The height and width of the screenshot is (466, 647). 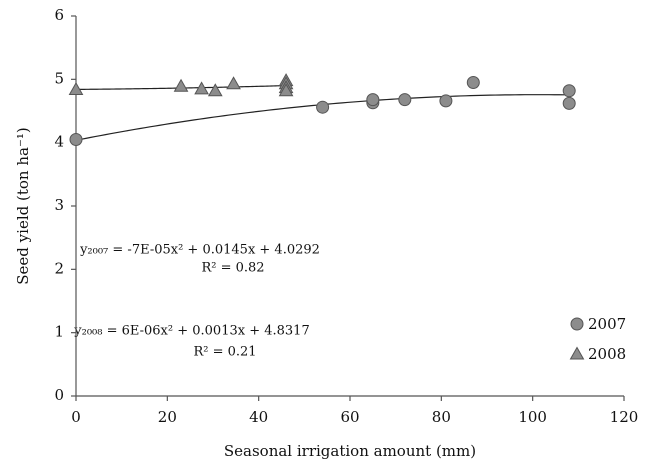 I want to click on y-tick-label: 4, so click(x=59, y=142).